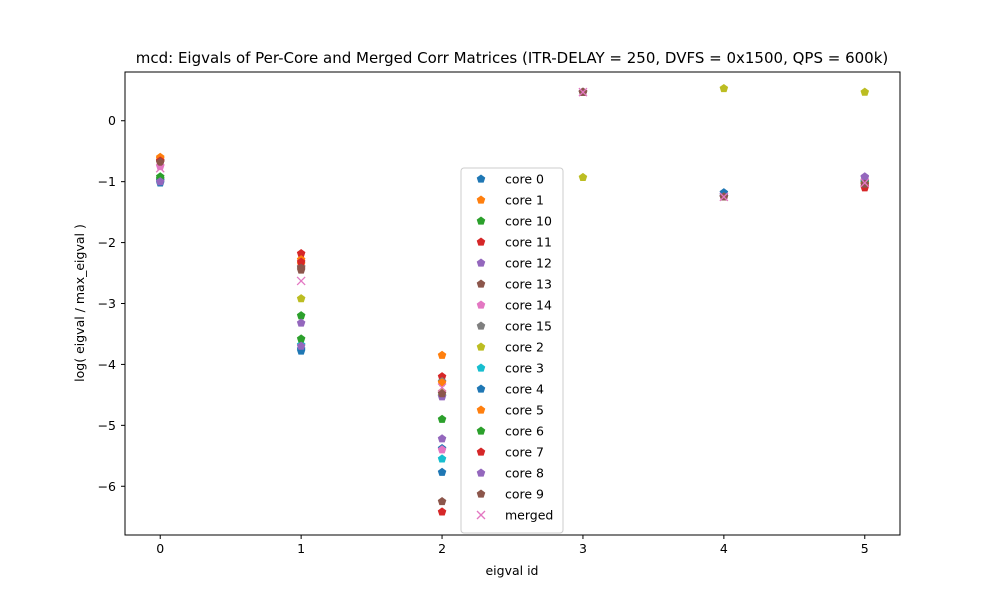 The width and height of the screenshot is (1000, 600). Describe the element at coordinates (724, 548) in the screenshot. I see `x-tick-label: 4` at that location.